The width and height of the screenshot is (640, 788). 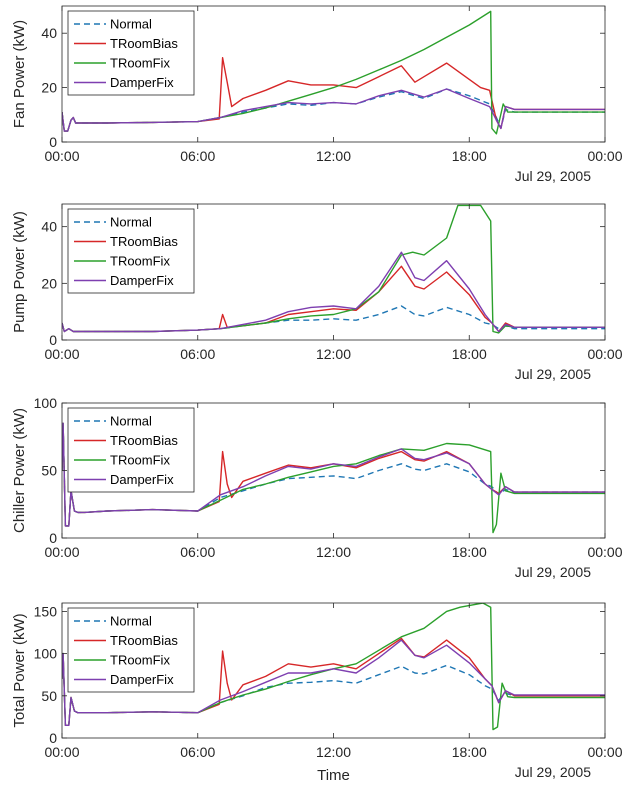 What do you see at coordinates (19, 74) in the screenshot?
I see `y-axis-label: Fan Power (kW)` at bounding box center [19, 74].